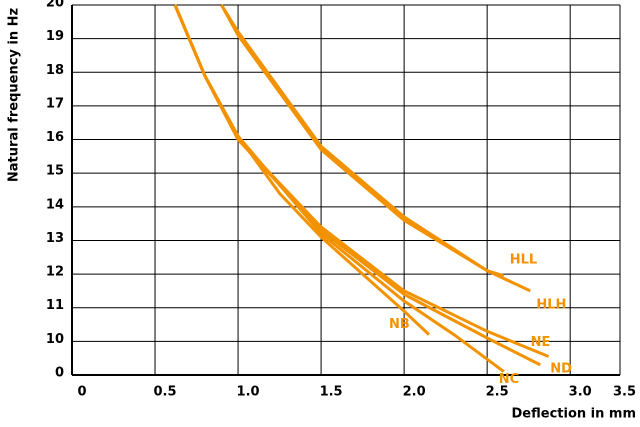 The width and height of the screenshot is (640, 427). What do you see at coordinates (55, 103) in the screenshot?
I see `y-tick-label: 17` at bounding box center [55, 103].